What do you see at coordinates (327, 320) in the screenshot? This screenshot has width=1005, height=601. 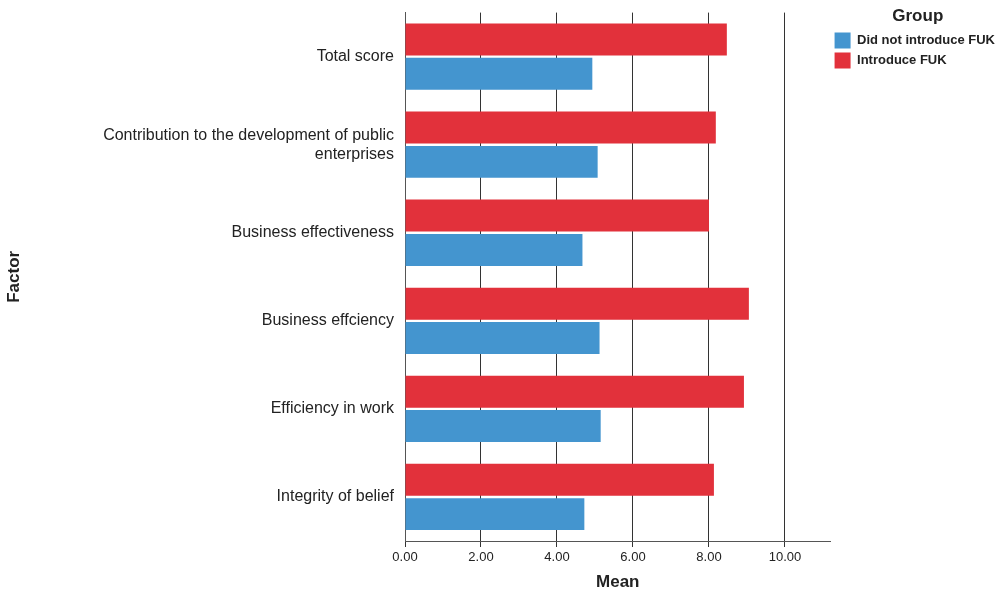 I see `y-tick-label: Business effciency` at bounding box center [327, 320].